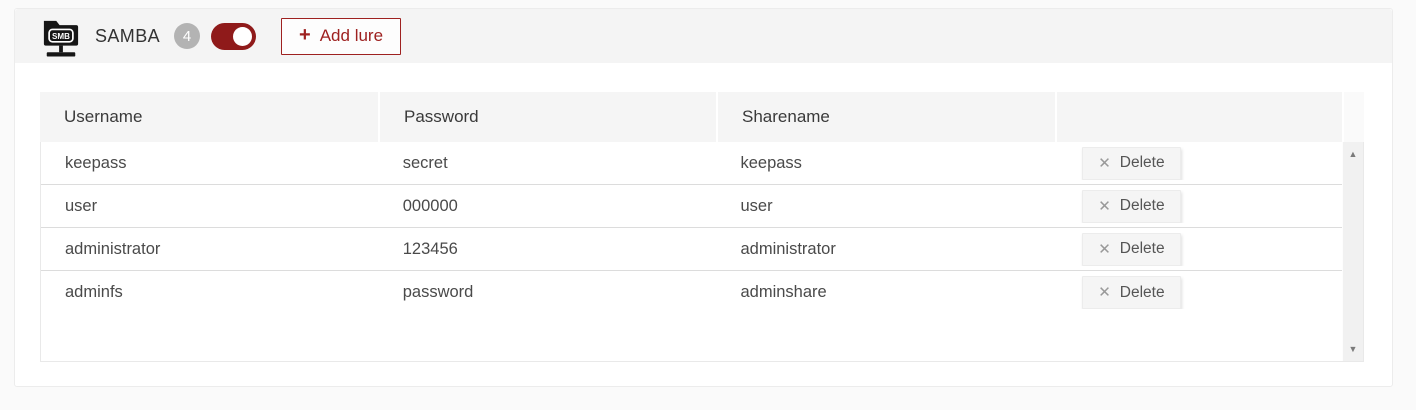  What do you see at coordinates (1352, 251) in the screenshot?
I see `vertical-scrollbar: ▲ ▼` at bounding box center [1352, 251].